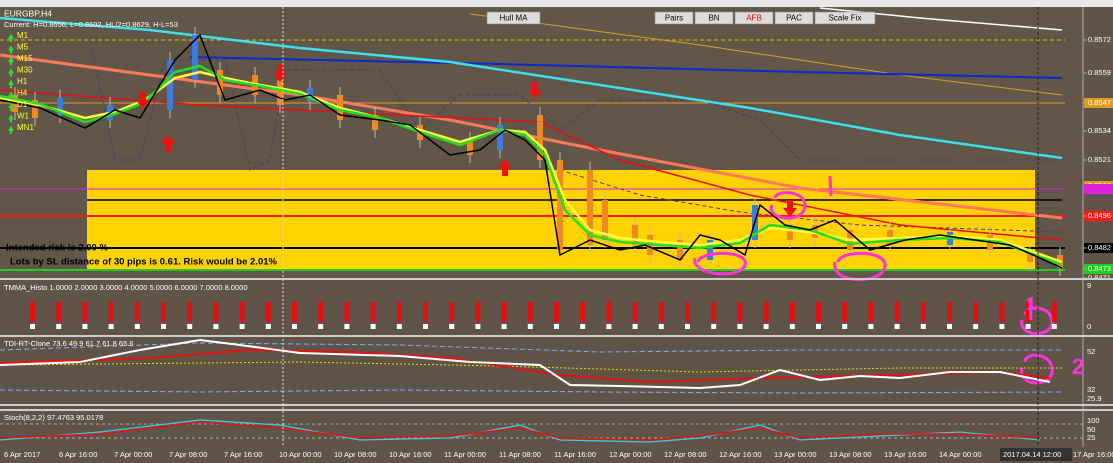 This screenshot has height=463, width=1113. I want to click on time-label: 17 Apr 16:00, so click(1093, 454).